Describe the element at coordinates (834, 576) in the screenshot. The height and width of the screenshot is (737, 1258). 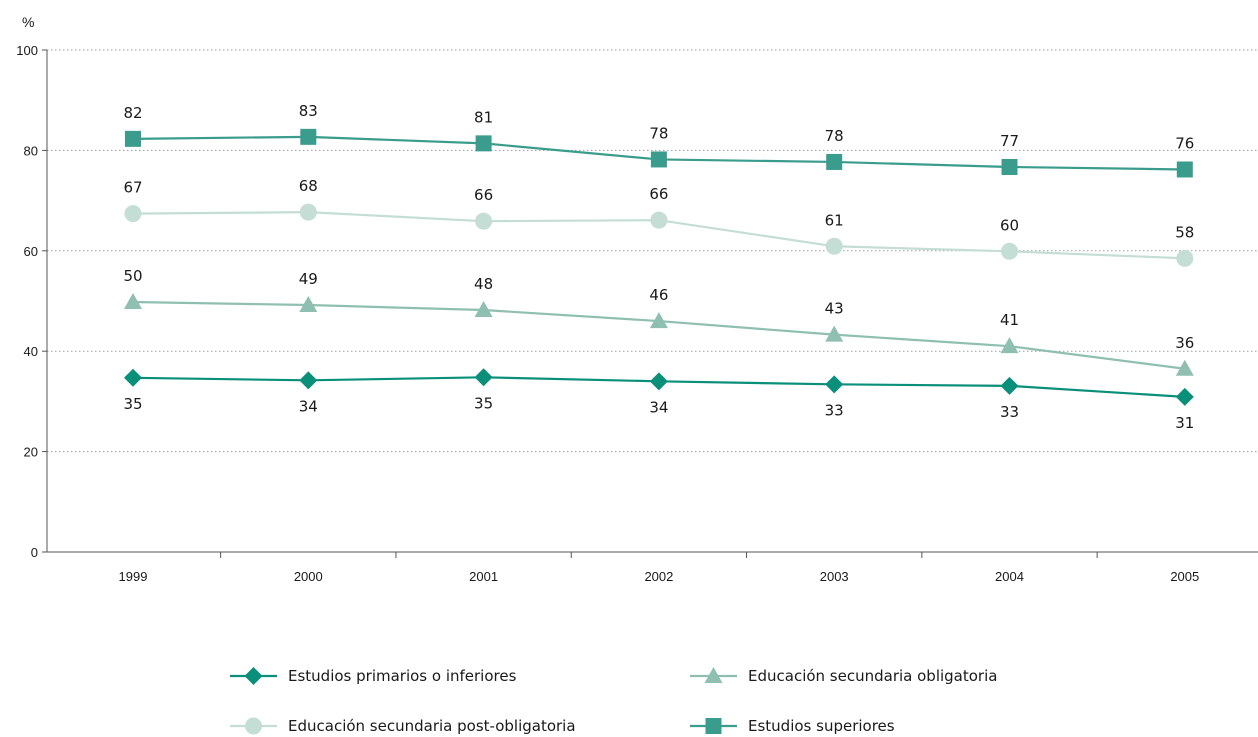
I see `x-tick-label: 2003` at that location.